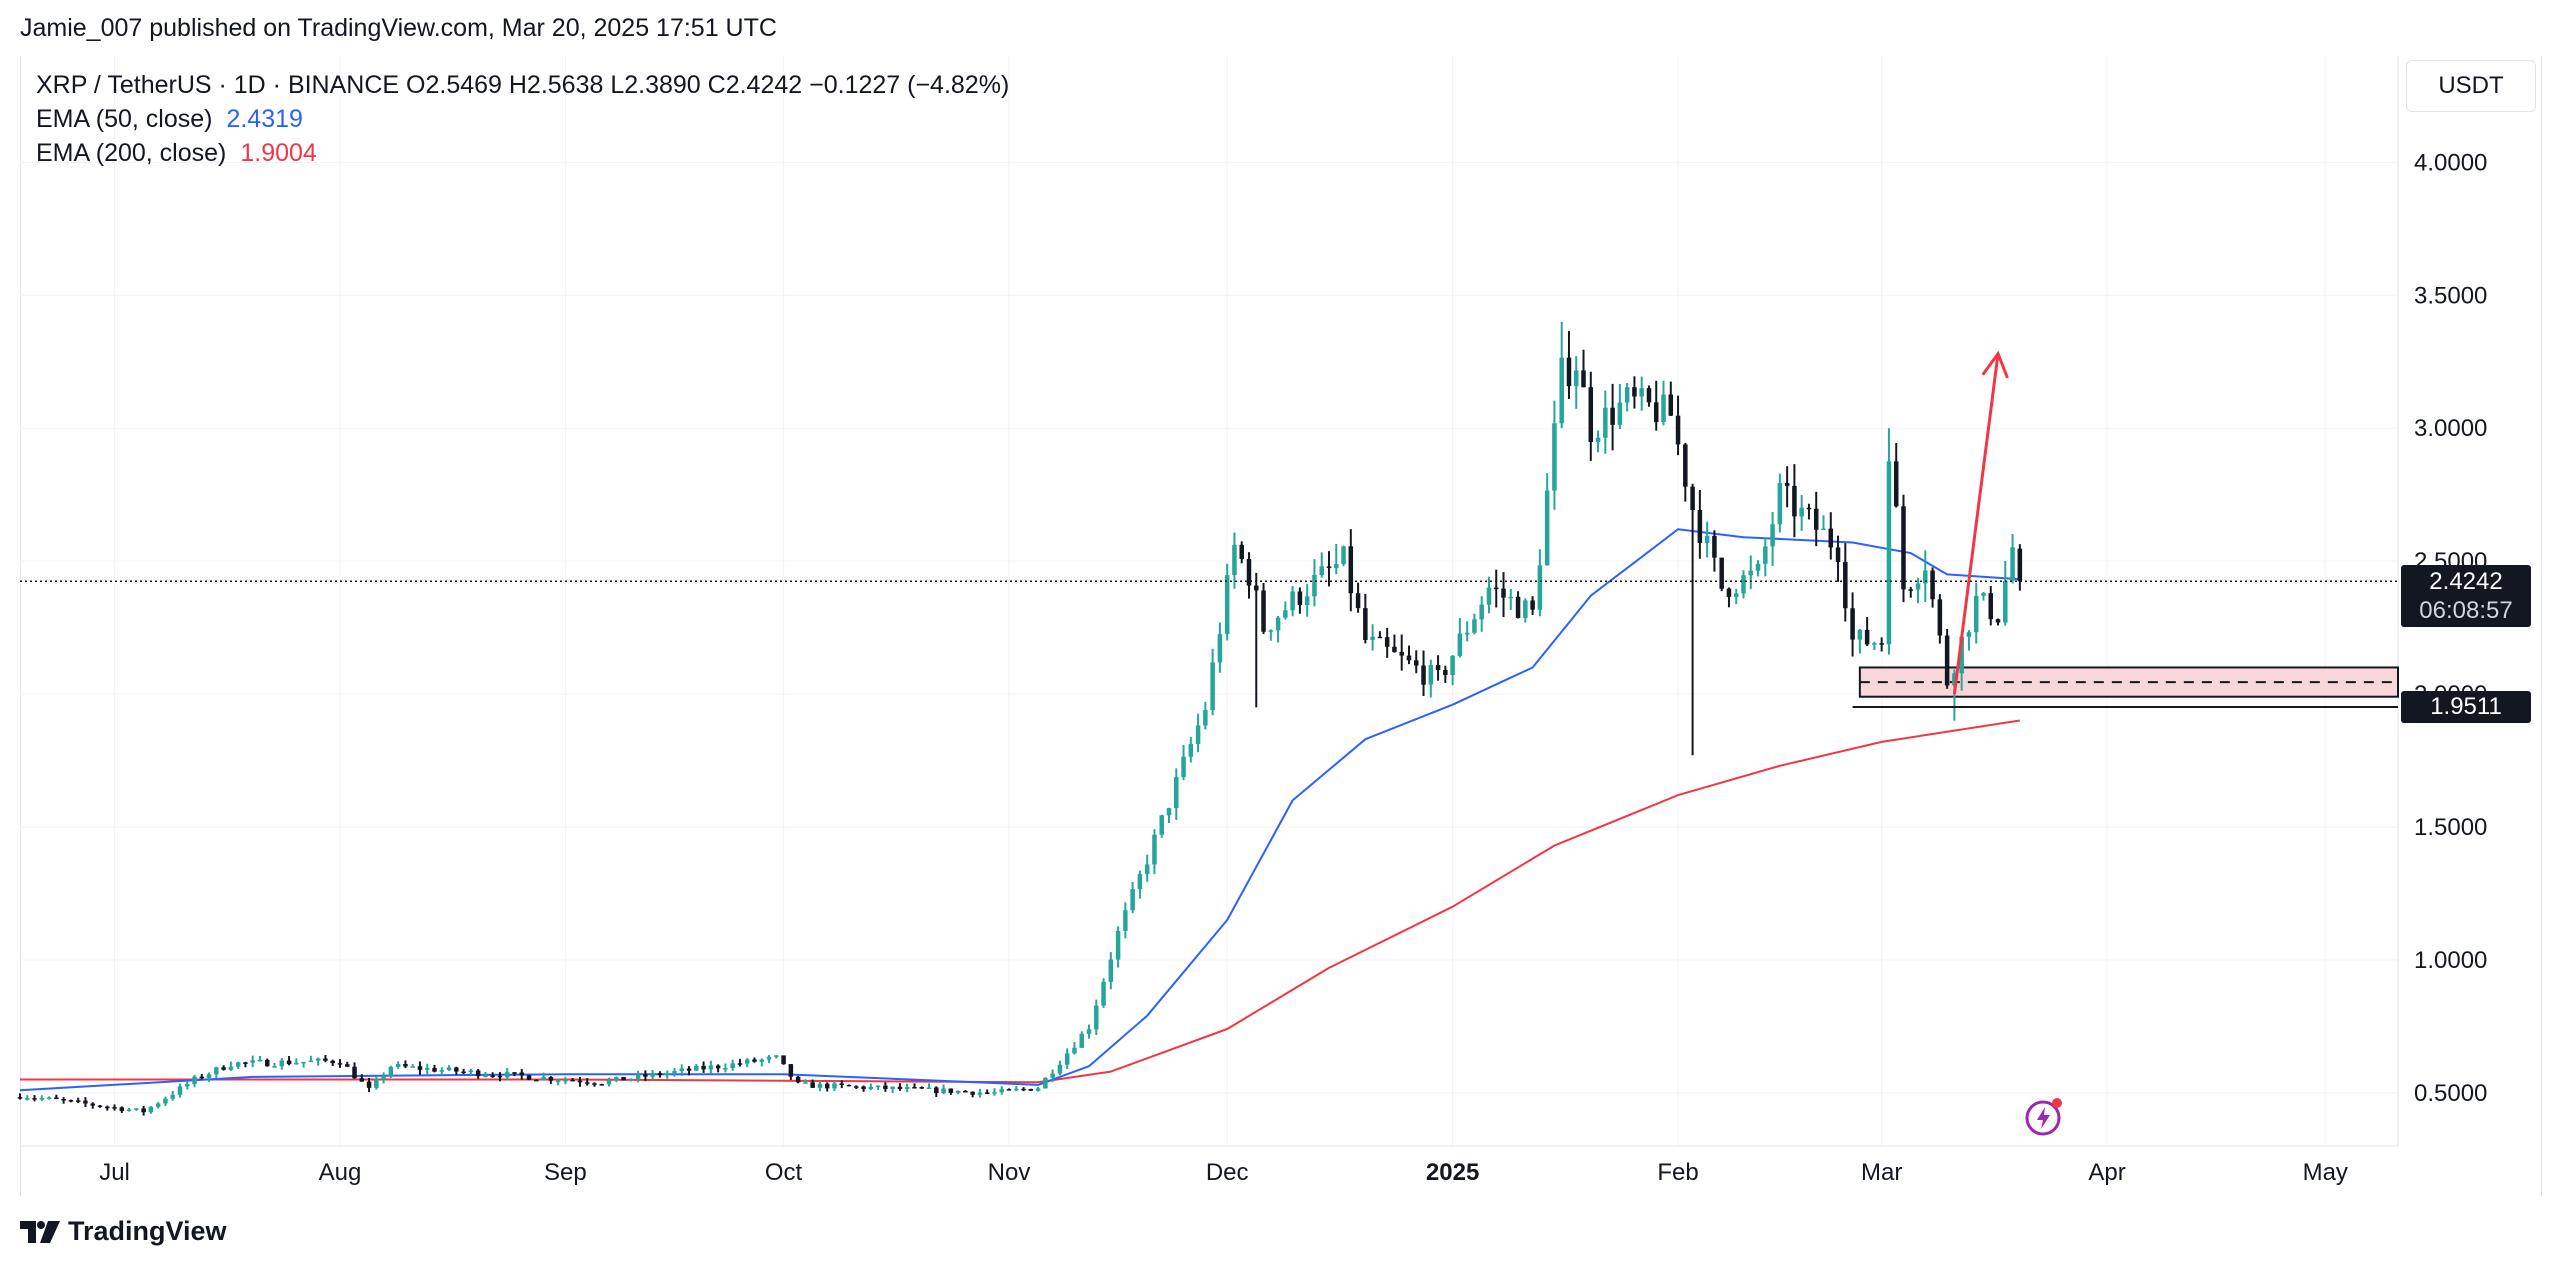  I want to click on zone-level-label: 1.9511, so click(2466, 707).